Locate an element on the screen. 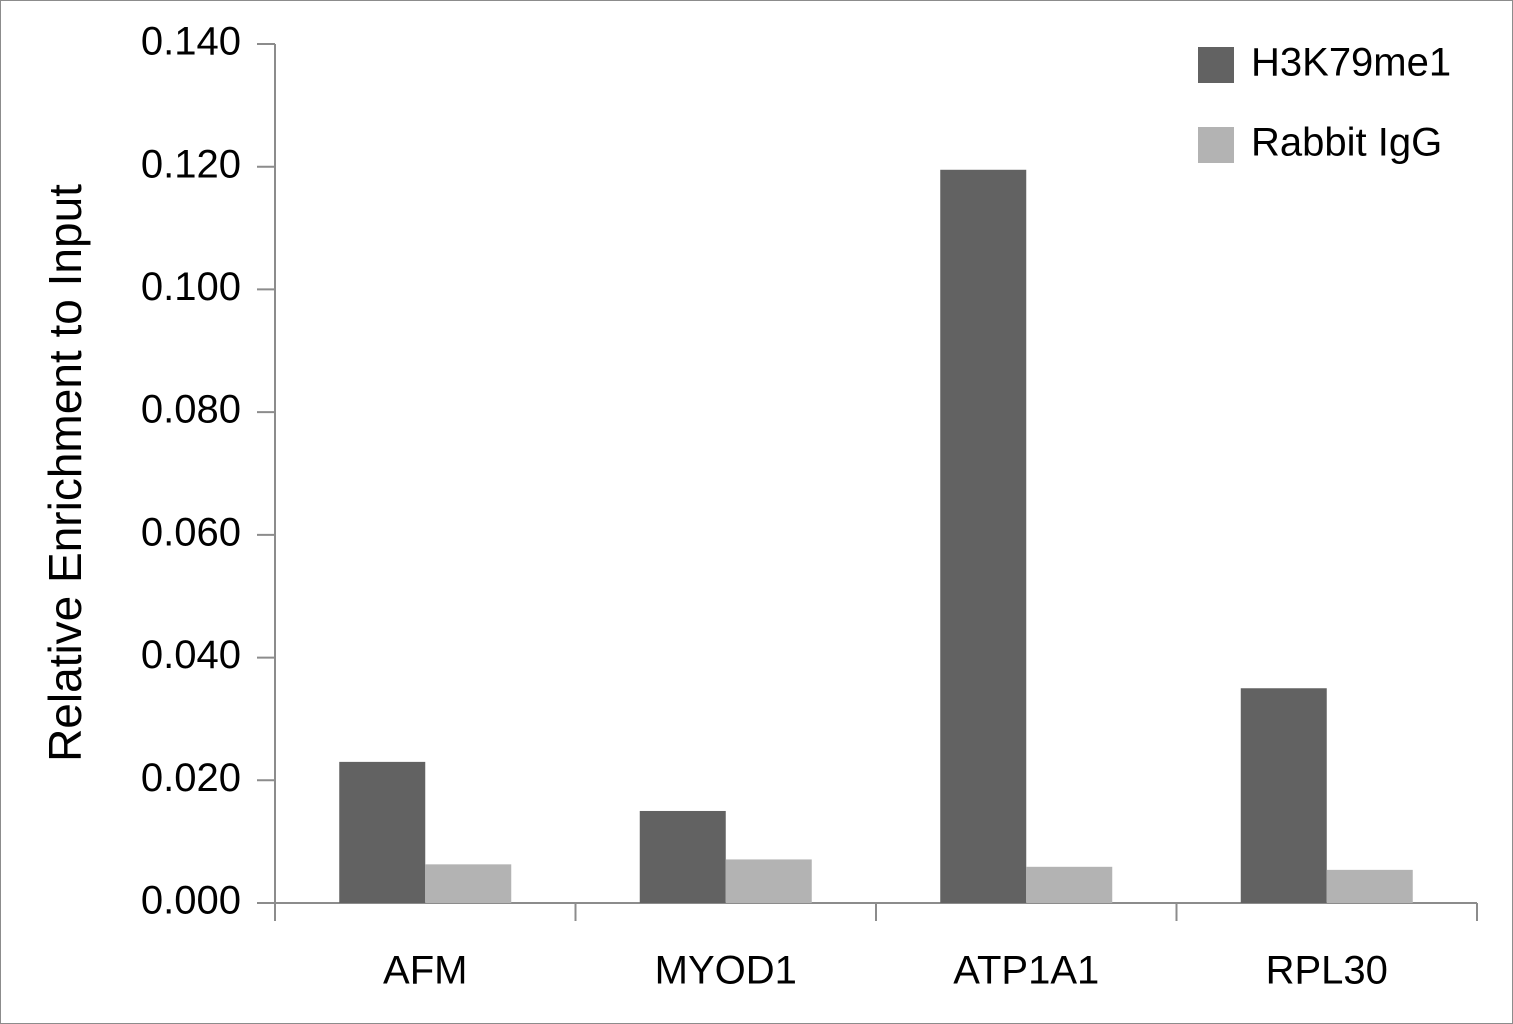 This screenshot has width=1513, height=1024. y-tick-label: 0.100 is located at coordinates (191, 287).